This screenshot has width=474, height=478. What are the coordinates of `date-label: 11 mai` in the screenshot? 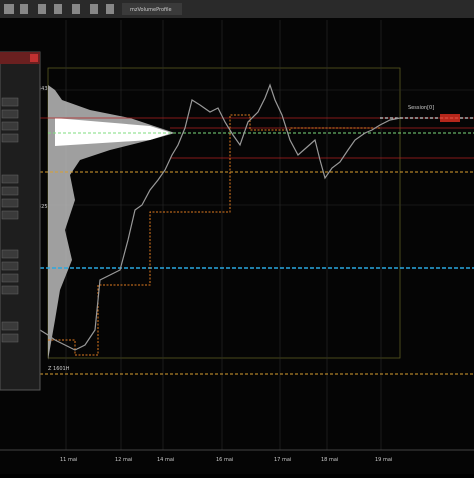 It's located at (68, 460).